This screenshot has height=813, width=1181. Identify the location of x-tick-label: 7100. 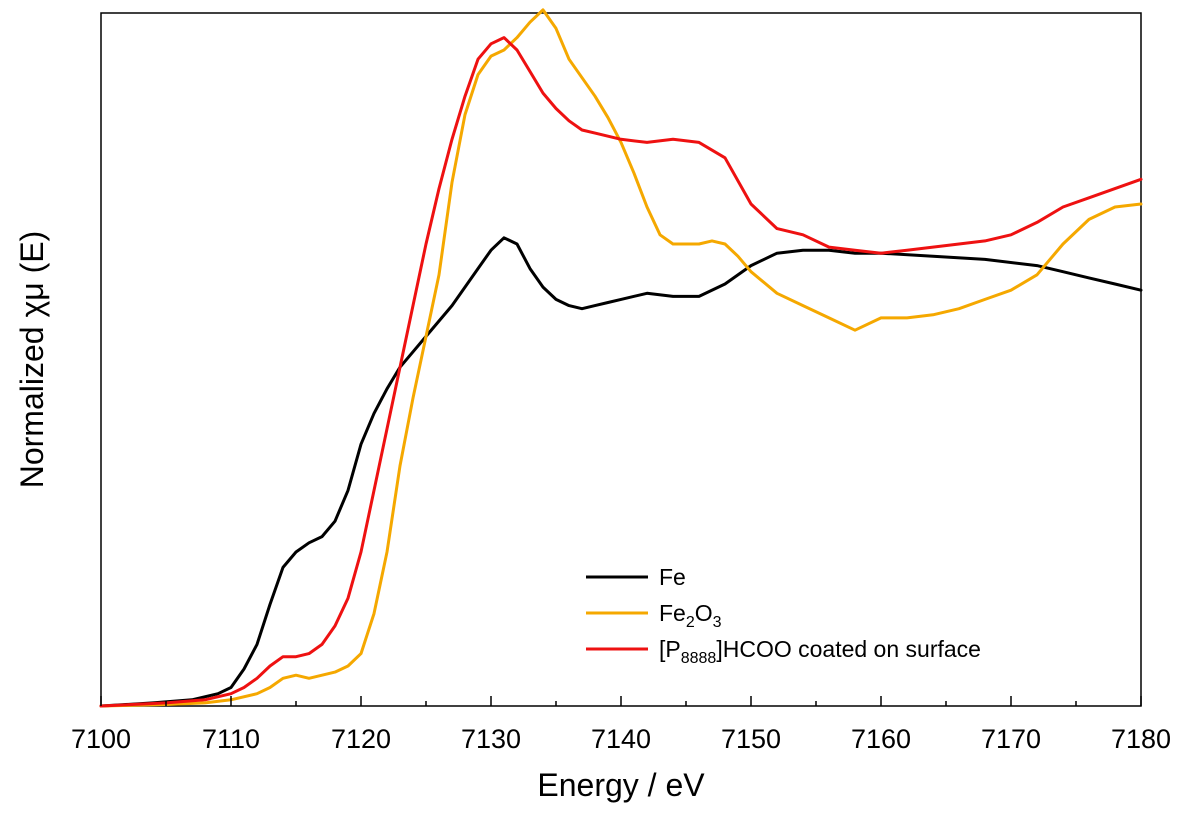
(101, 739).